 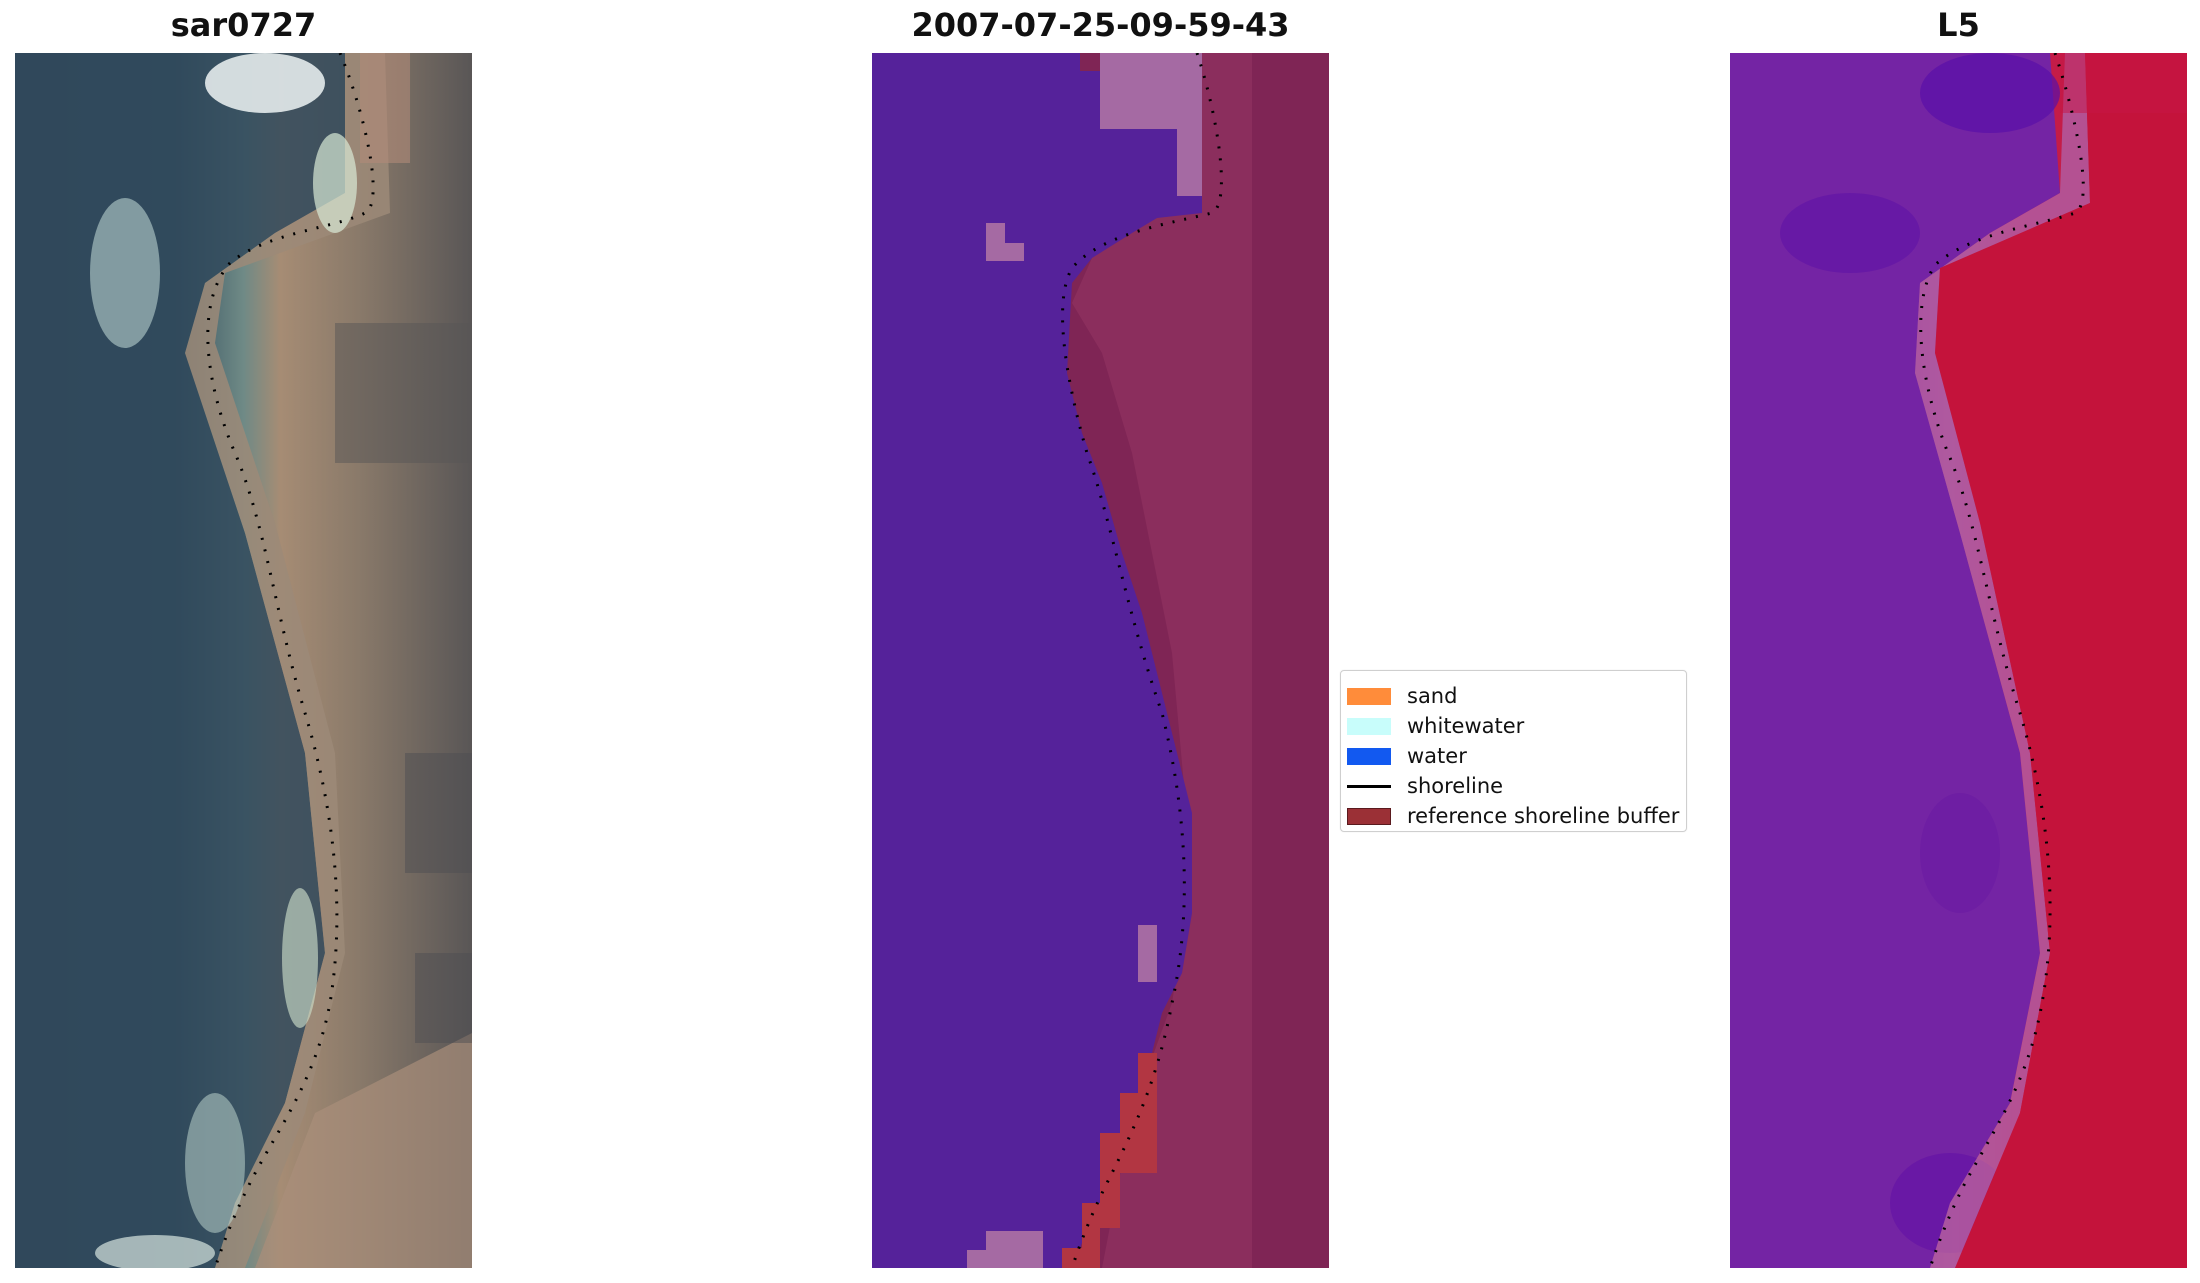 What do you see at coordinates (1369, 786) in the screenshot?
I see `shoreline-line-swatch` at bounding box center [1369, 786].